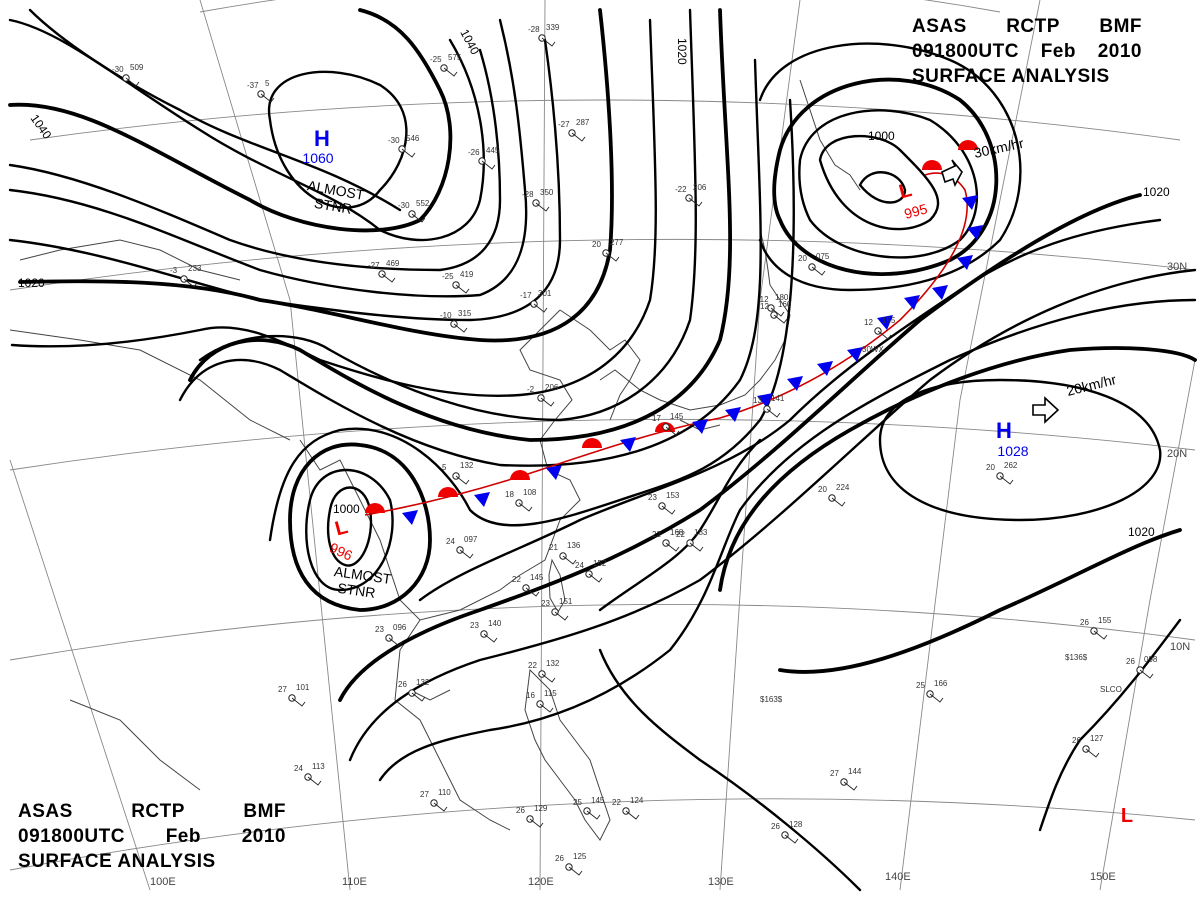 The width and height of the screenshot is (1200, 900). What do you see at coordinates (379, 629) in the screenshot?
I see `station-temperature: 23` at bounding box center [379, 629].